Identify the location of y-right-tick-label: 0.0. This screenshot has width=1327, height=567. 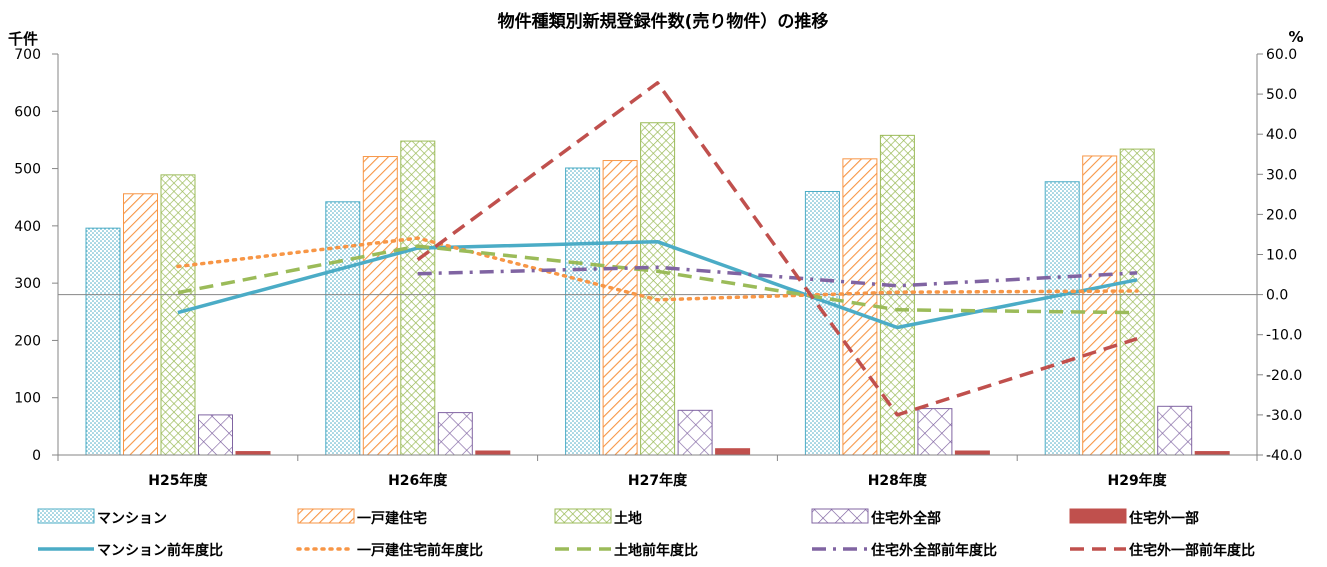
(1277, 296).